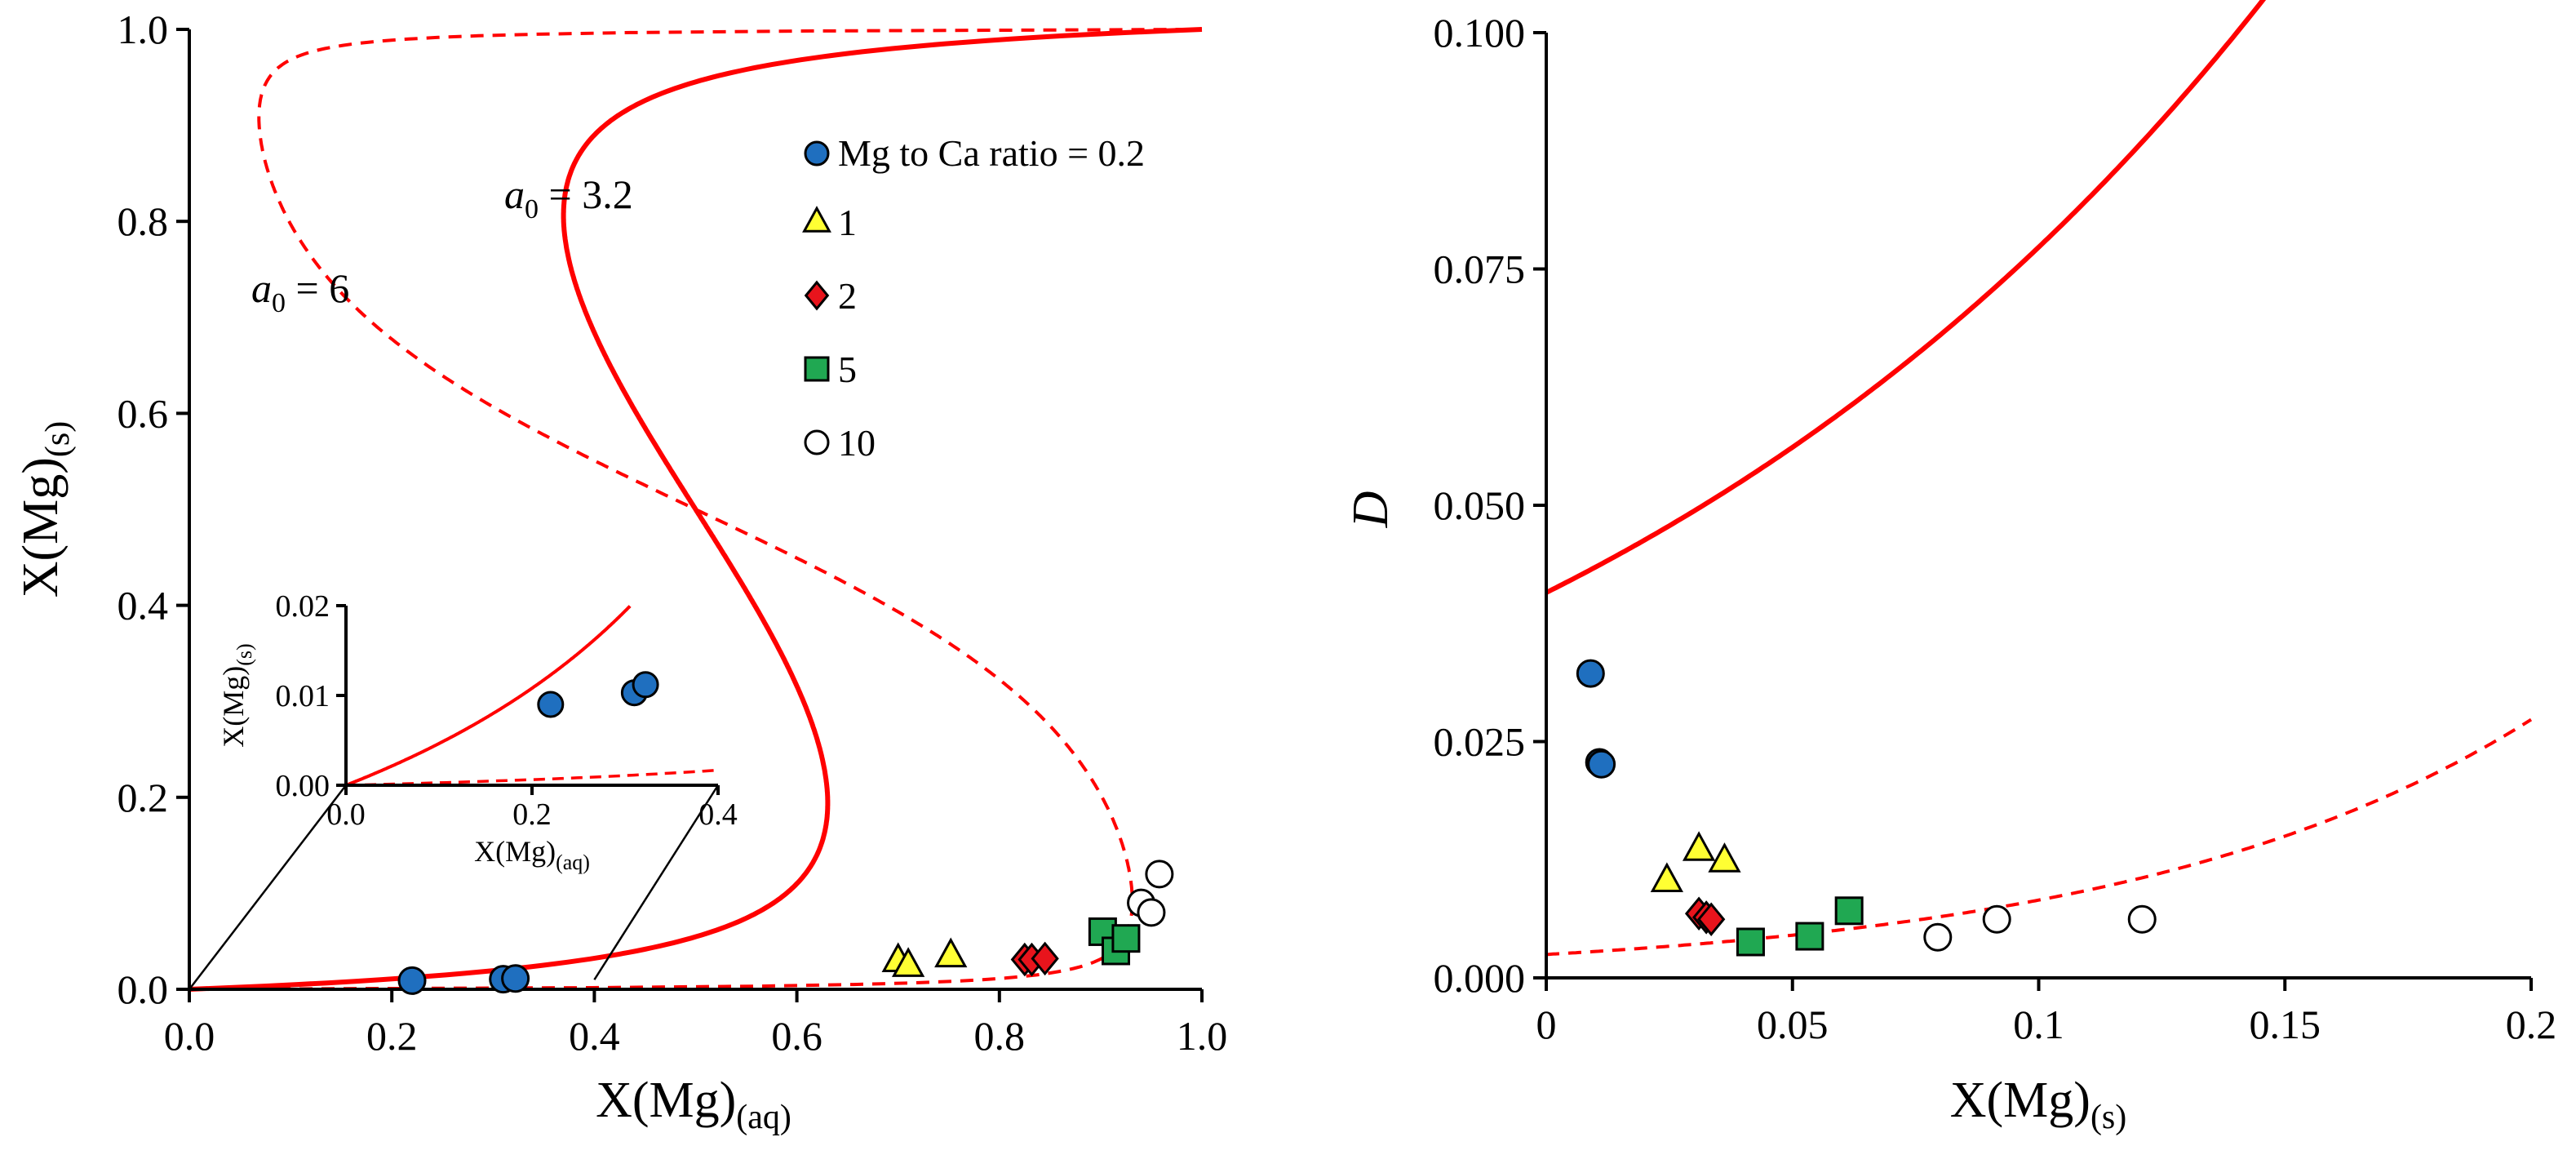 Image resolution: width=2576 pixels, height=1155 pixels. Describe the element at coordinates (300, 291) in the screenshot. I see `annotation-a0-6: a0 = 6` at that location.